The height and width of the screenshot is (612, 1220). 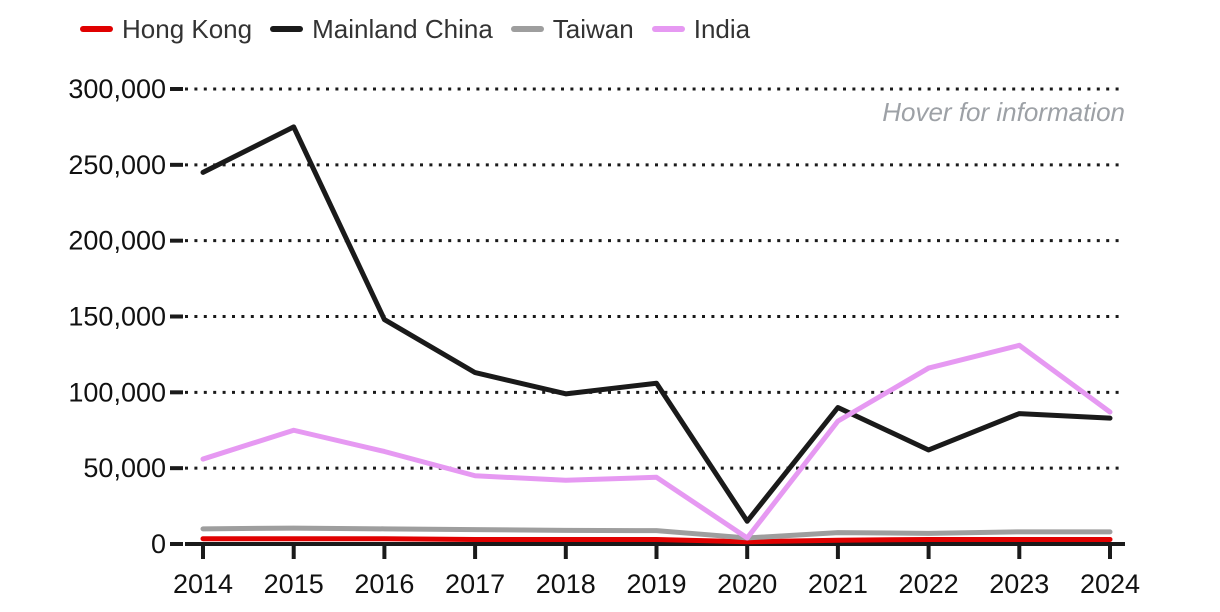 I want to click on legend-item-taiwan: Taiwan, so click(x=572, y=29).